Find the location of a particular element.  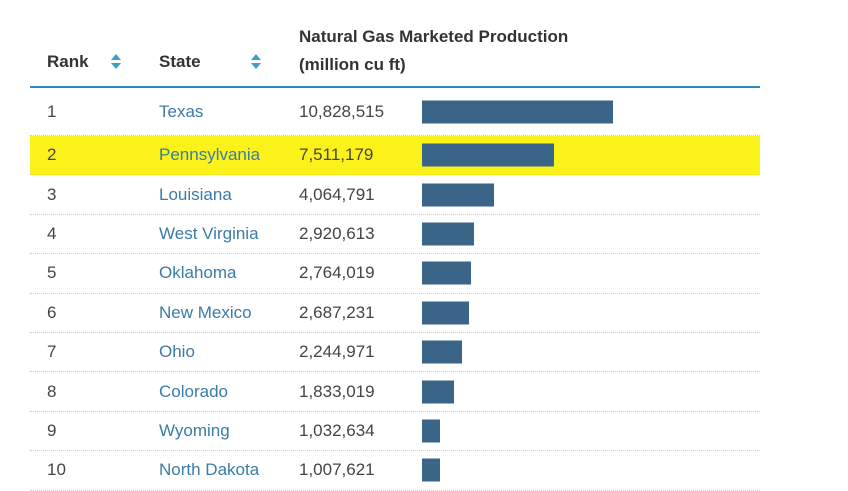

table-row: 1 Texas 10,828,515 is located at coordinates (395, 112).